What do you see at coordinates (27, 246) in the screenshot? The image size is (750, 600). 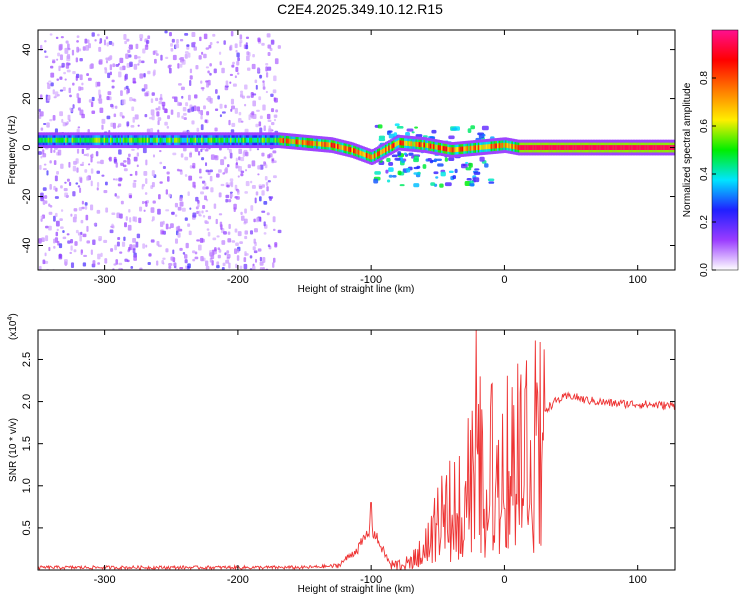 I see `y-tick-label: -40` at bounding box center [27, 246].